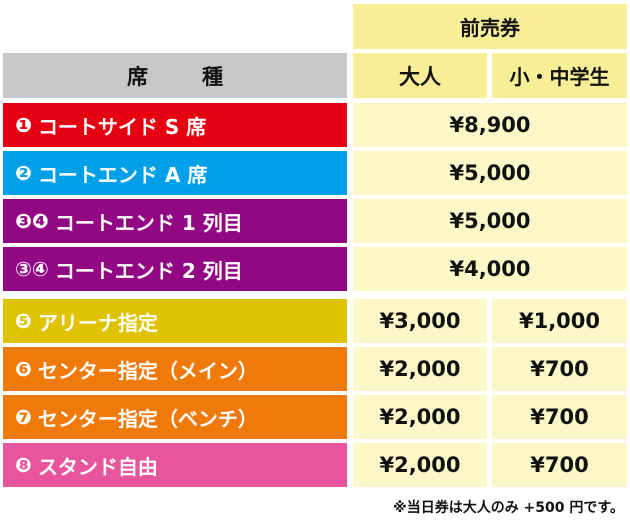 This screenshot has width=630, height=525. Describe the element at coordinates (148, 270) in the screenshot. I see `seat-name: コートエンド 2 列目` at that location.